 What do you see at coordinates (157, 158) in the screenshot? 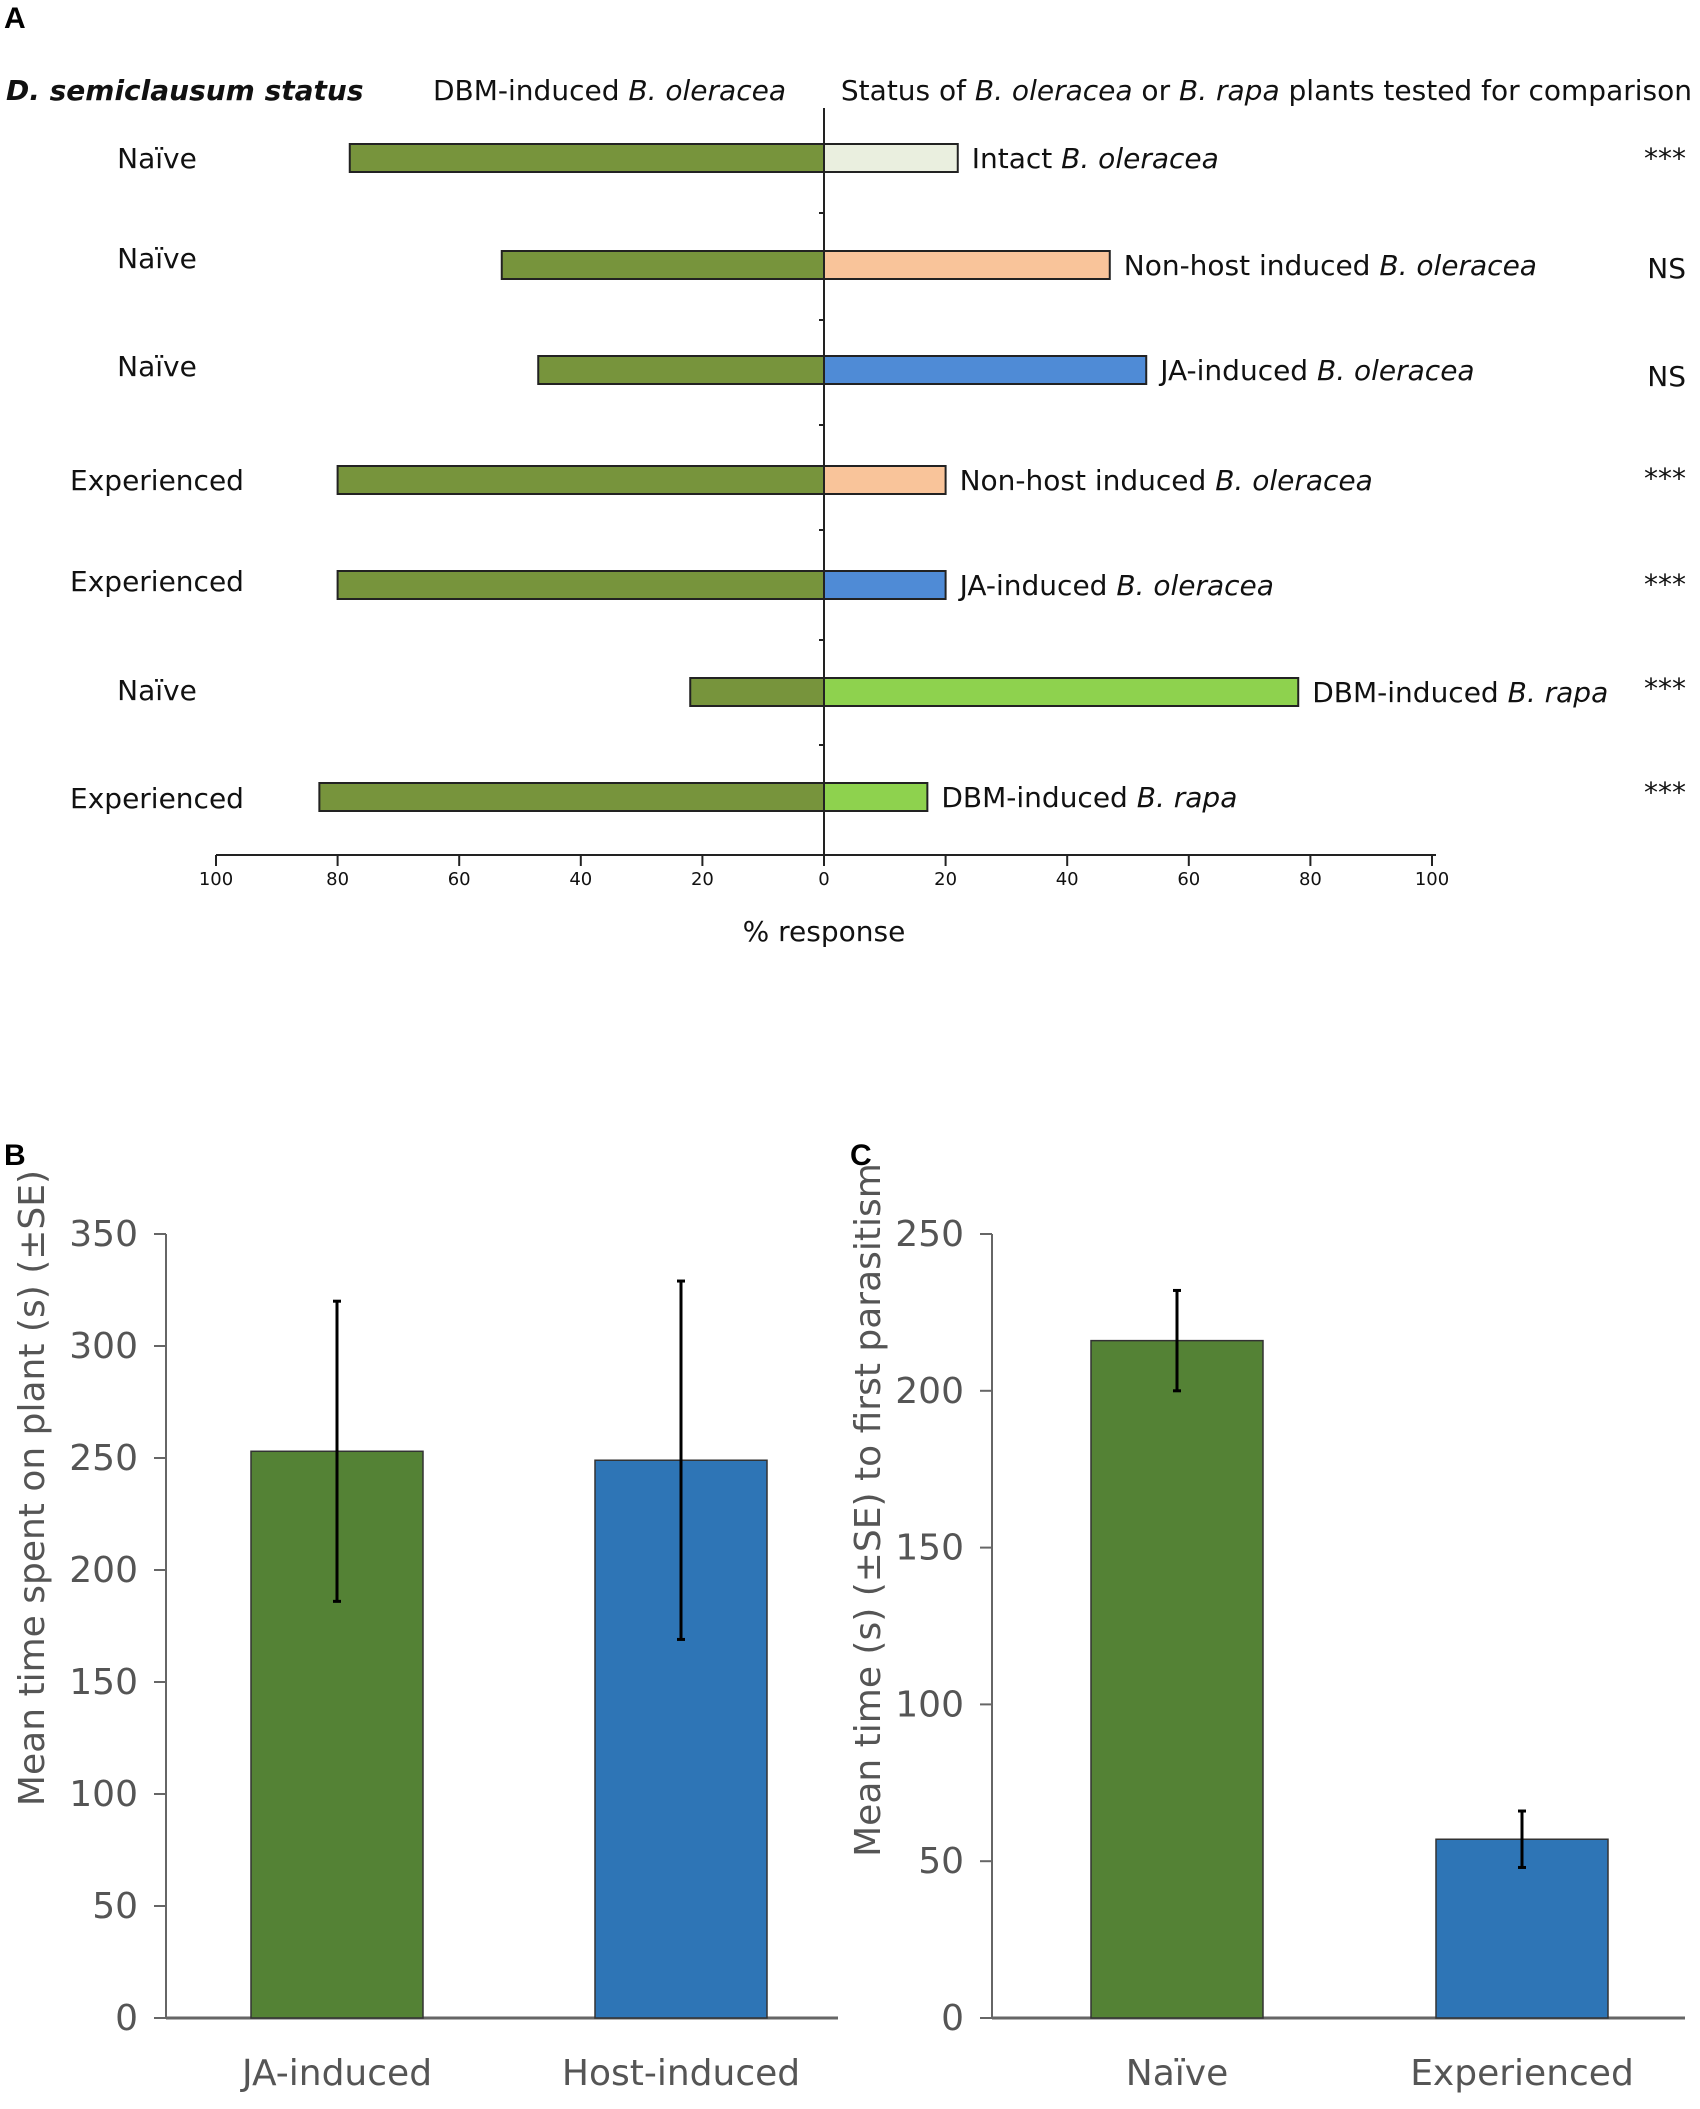
I see `status-label-row-1: Naïve` at bounding box center [157, 158].